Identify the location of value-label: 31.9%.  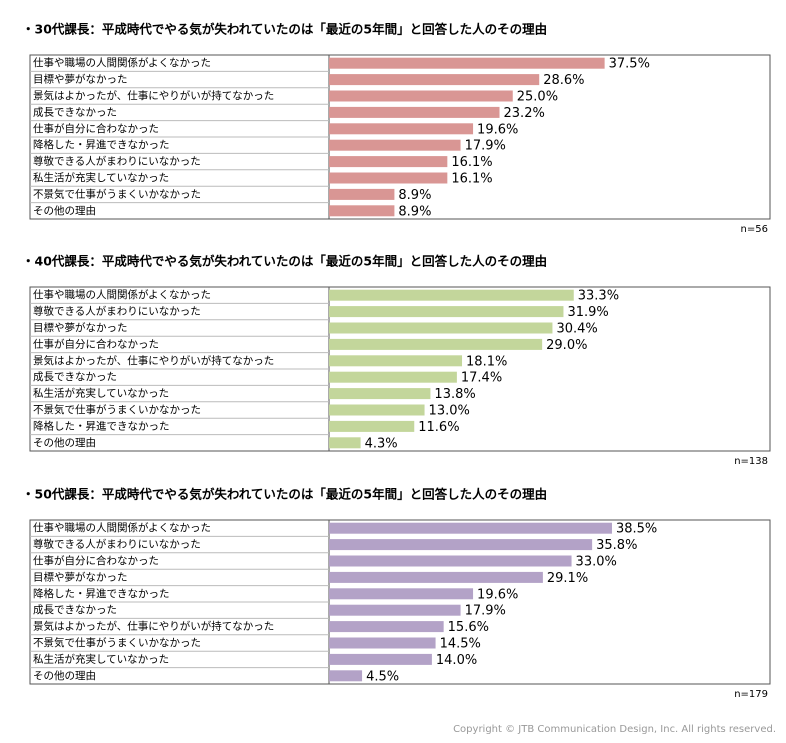
(587, 312).